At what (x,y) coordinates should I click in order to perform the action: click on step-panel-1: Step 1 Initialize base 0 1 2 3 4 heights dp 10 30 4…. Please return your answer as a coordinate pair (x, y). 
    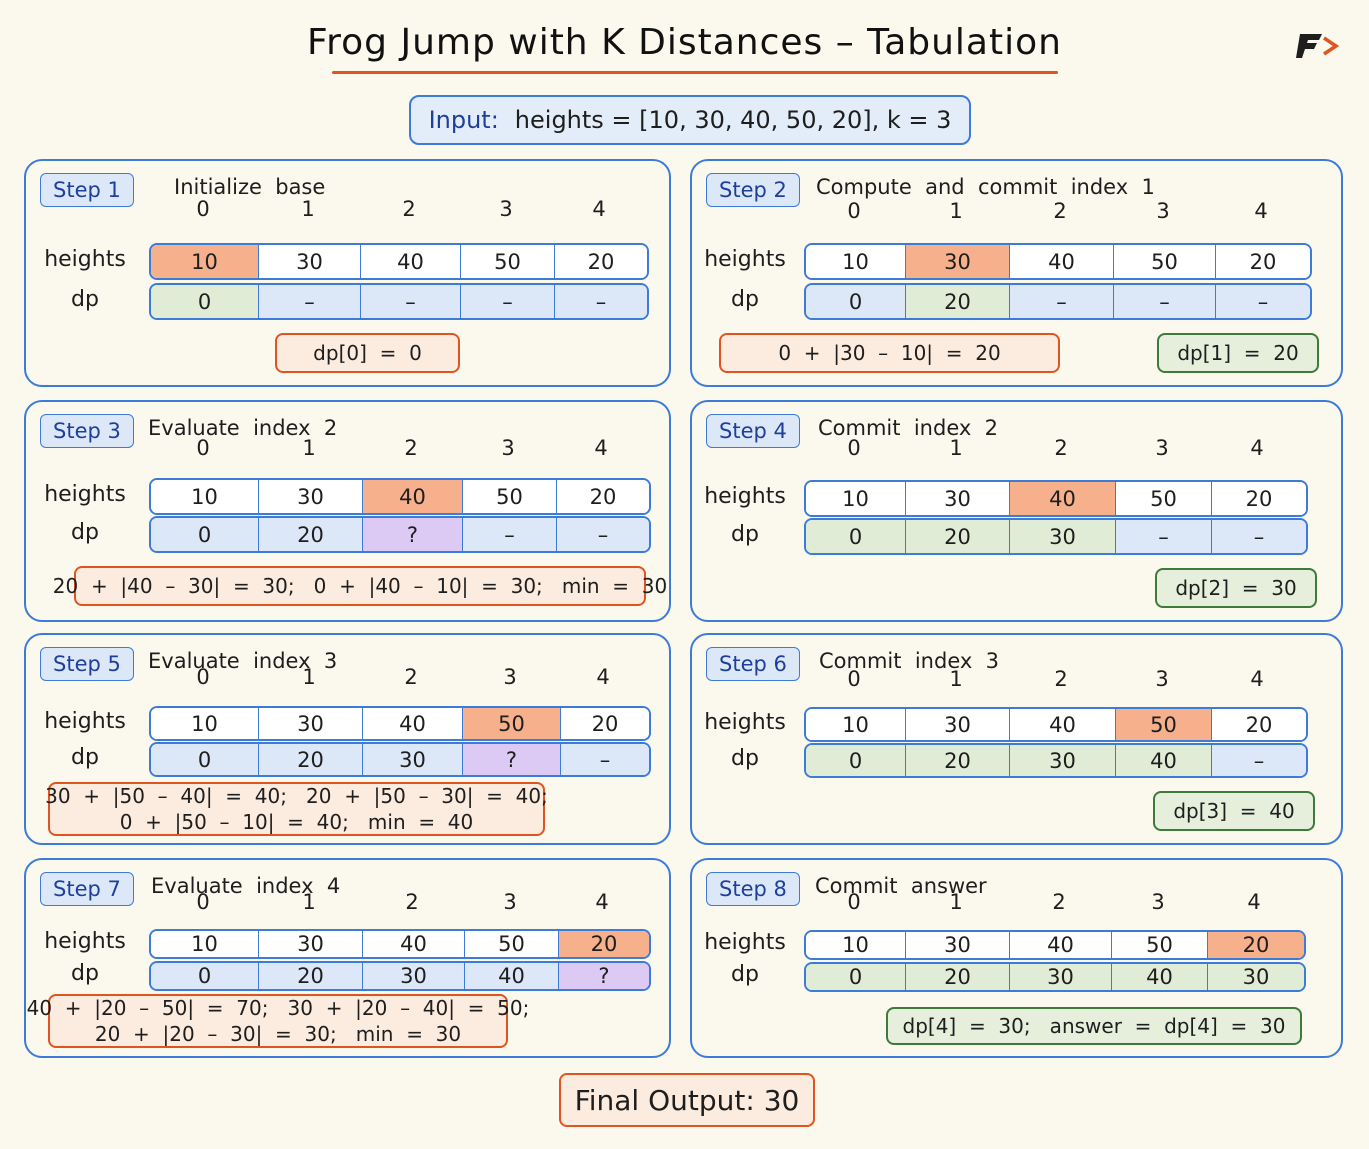
    Looking at the image, I should click on (347, 273).